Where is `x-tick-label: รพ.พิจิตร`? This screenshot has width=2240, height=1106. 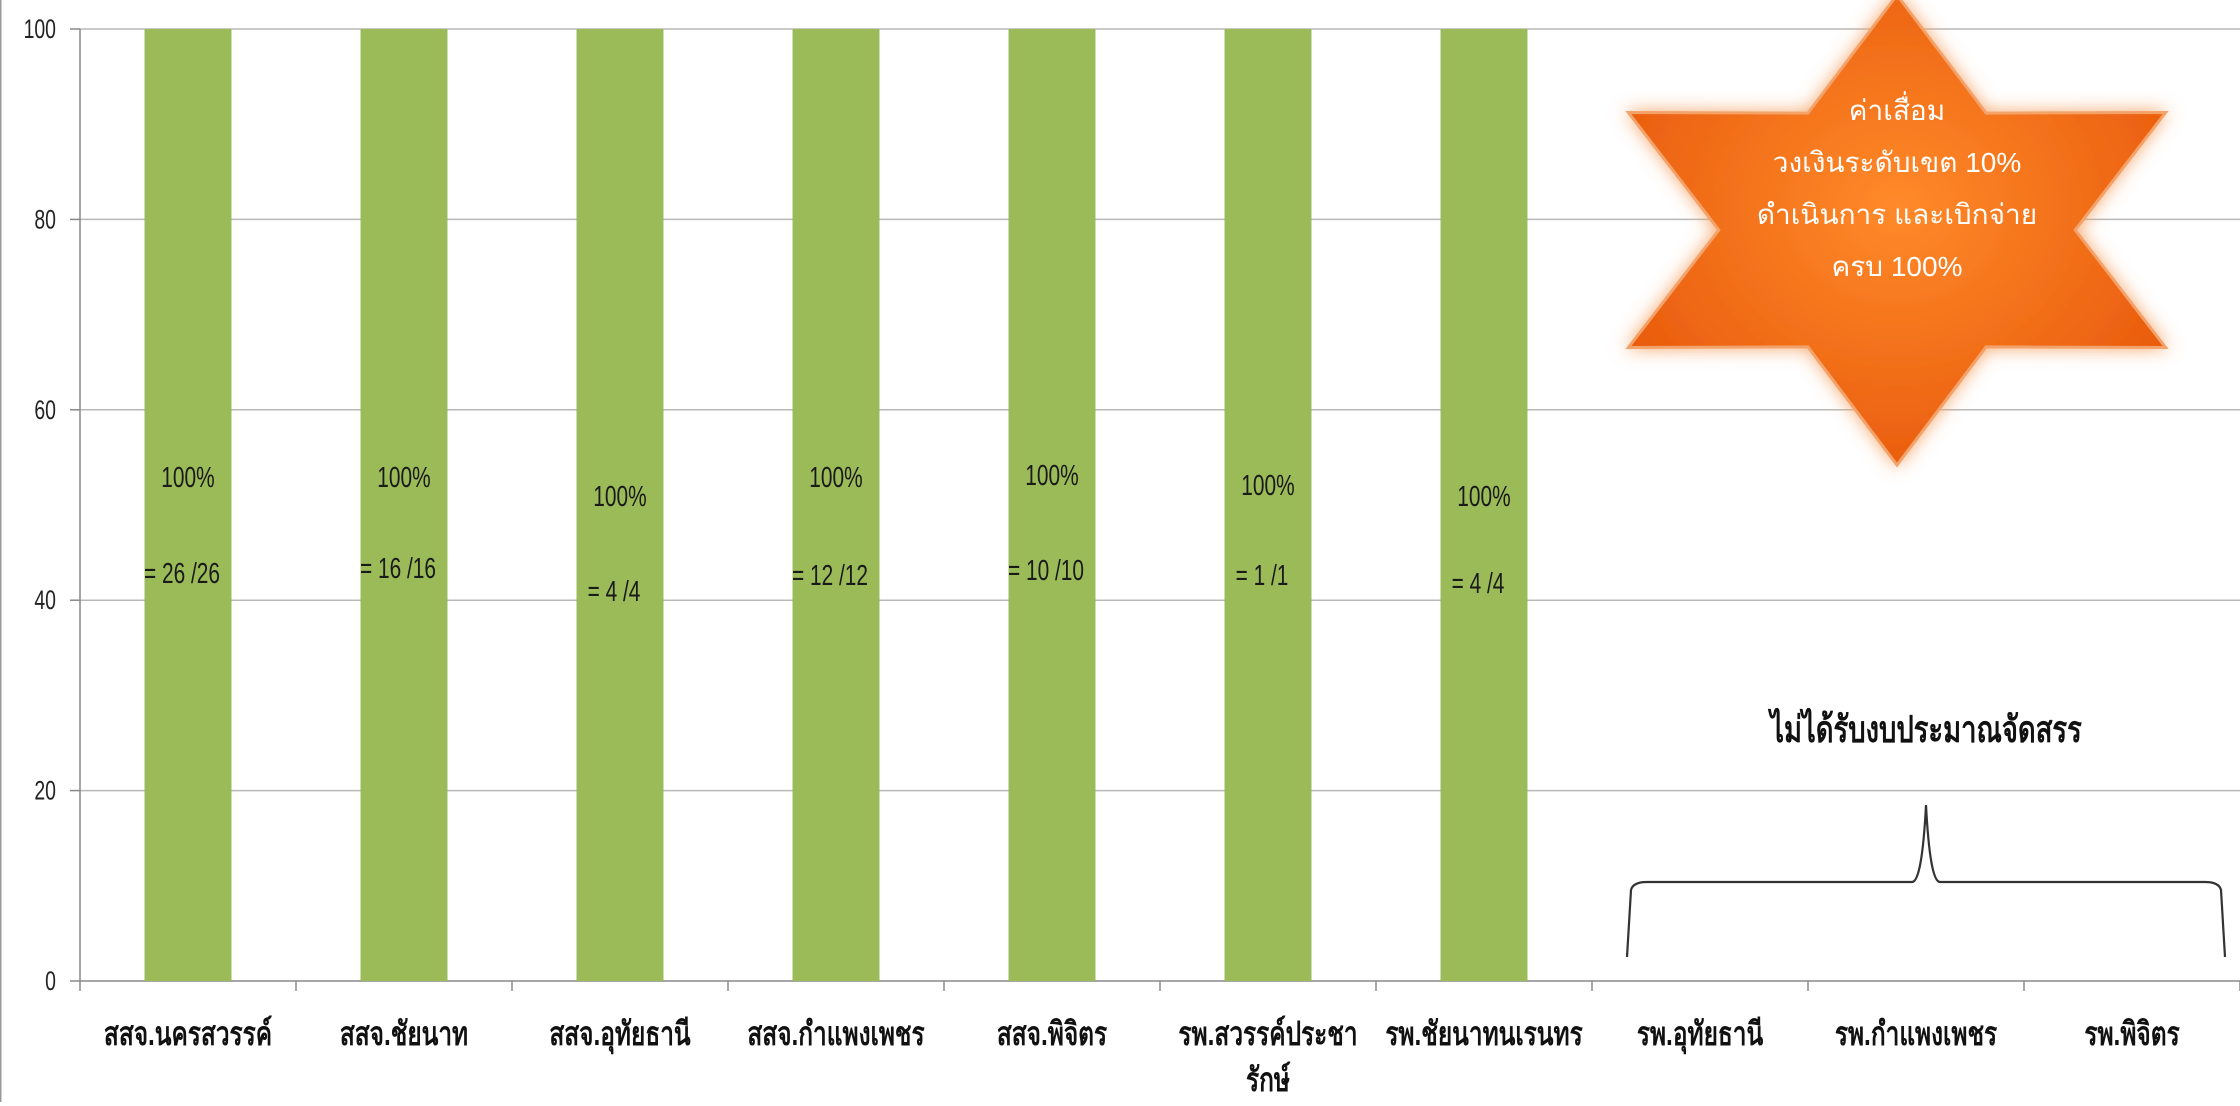
x-tick-label: รพ.พิจิตร is located at coordinates (2132, 1035).